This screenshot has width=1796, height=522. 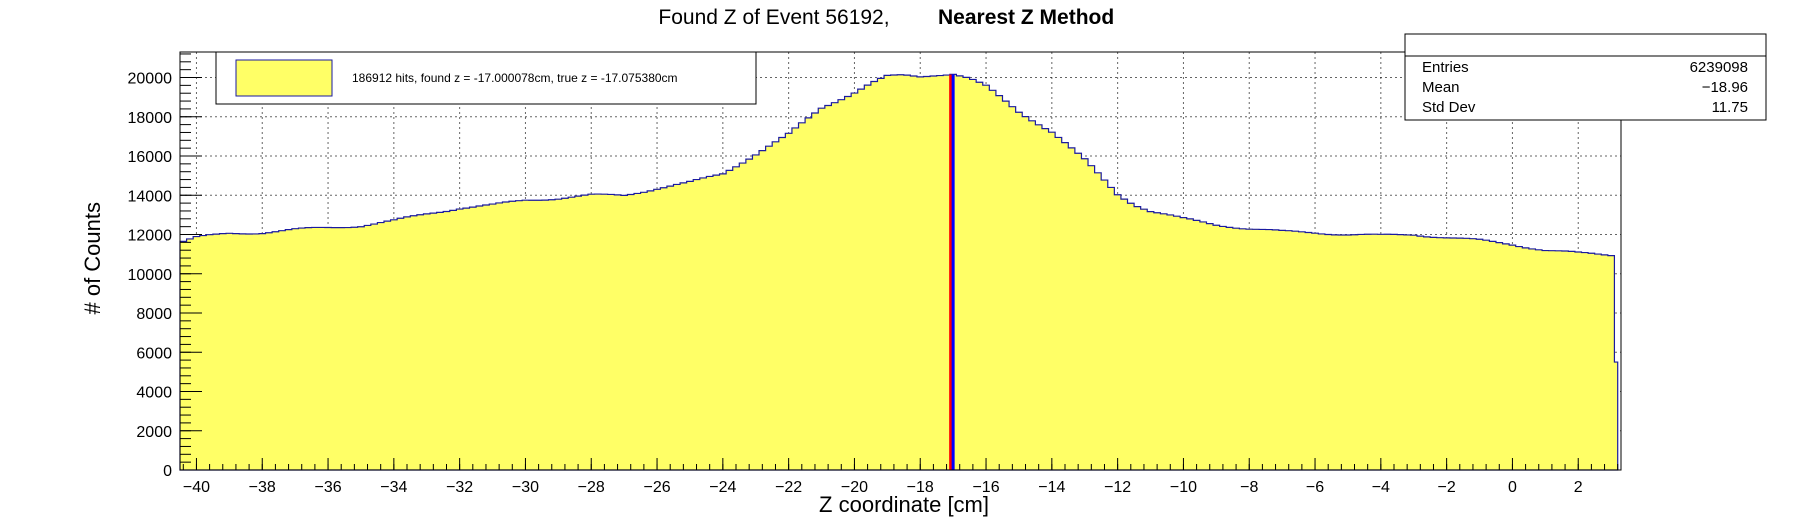 I want to click on x-tick-label: −28, so click(x=591, y=487).